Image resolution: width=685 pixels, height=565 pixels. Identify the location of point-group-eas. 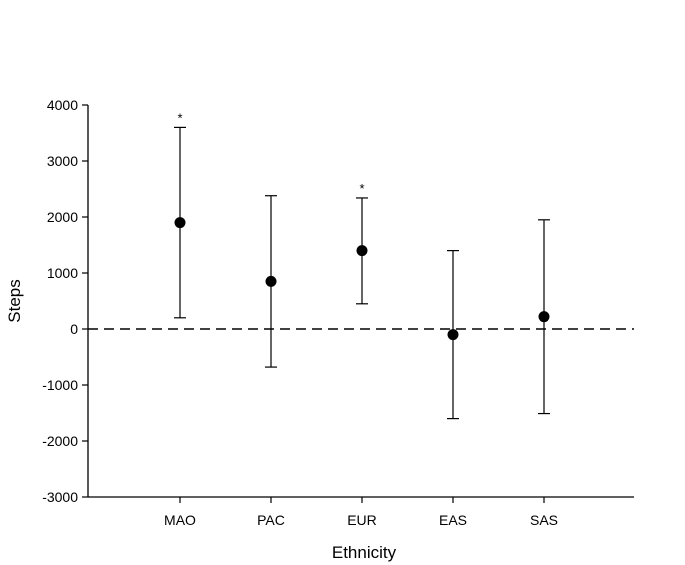
(453, 335).